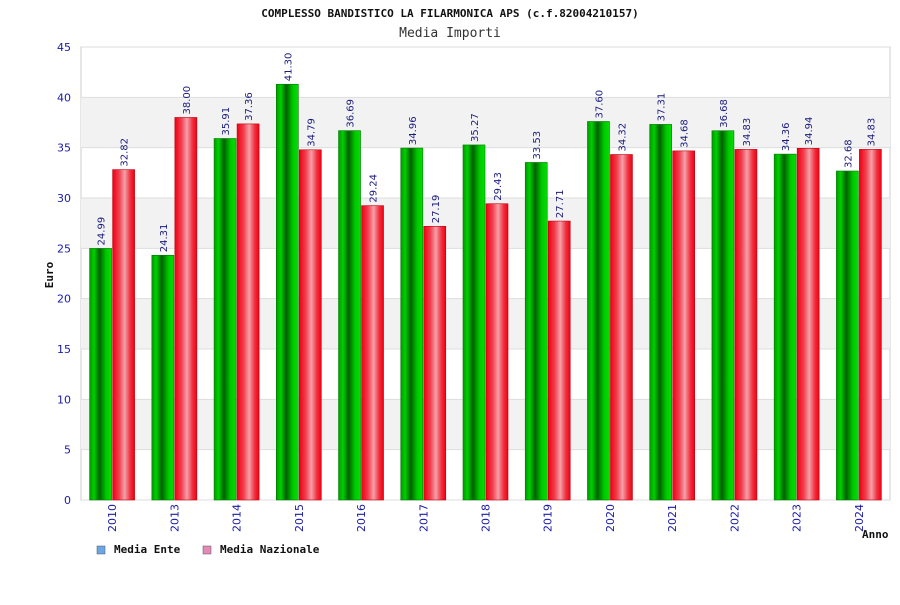  I want to click on x-tick-label: 2018, so click(486, 518).